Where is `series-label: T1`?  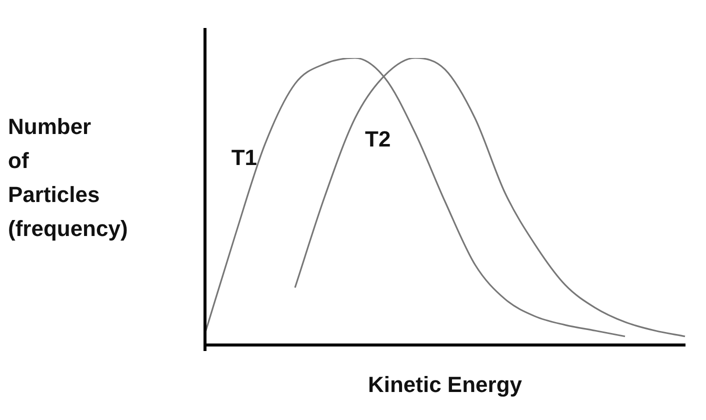 series-label: T1 is located at coordinates (244, 157).